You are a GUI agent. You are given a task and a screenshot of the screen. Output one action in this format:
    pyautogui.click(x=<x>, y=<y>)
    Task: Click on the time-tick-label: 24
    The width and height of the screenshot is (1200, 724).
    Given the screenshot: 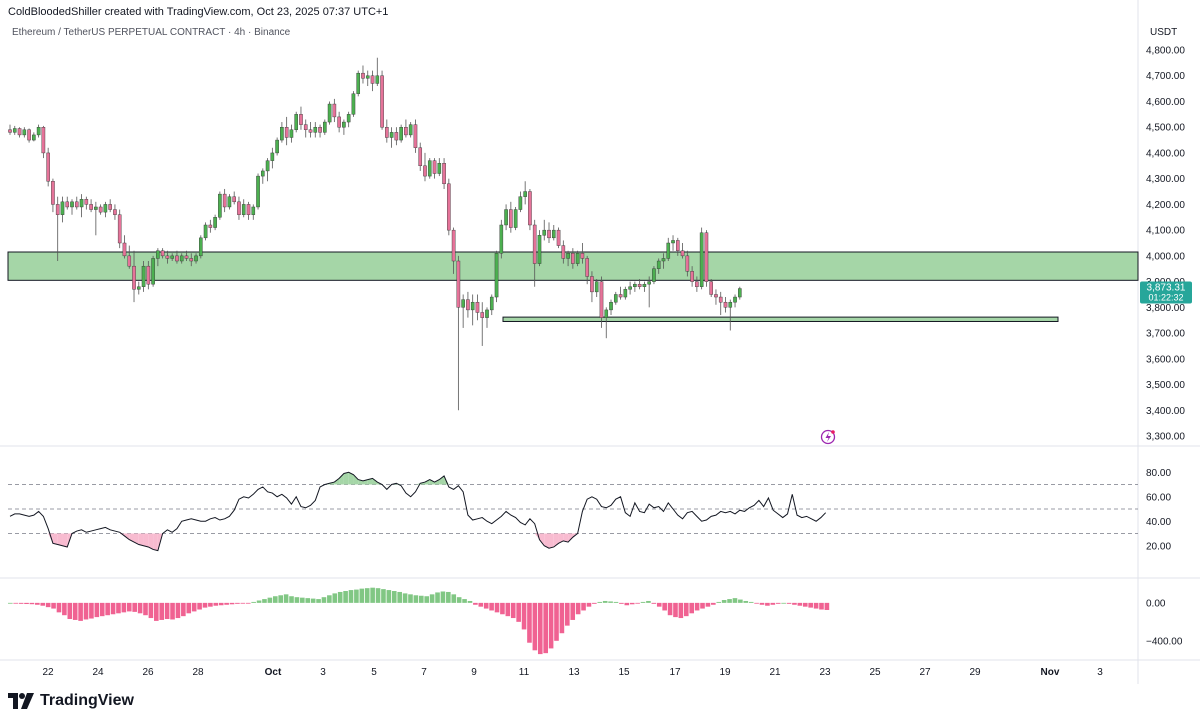 What is the action you would take?
    pyautogui.click(x=98, y=672)
    